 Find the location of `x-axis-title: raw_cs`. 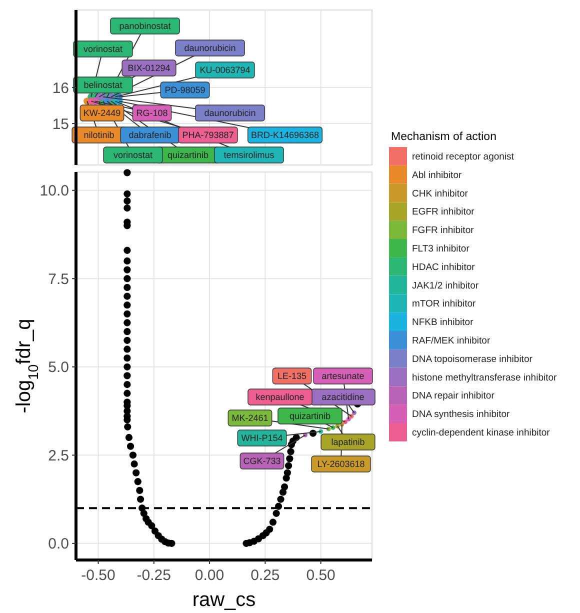

x-axis-title: raw_cs is located at coordinates (224, 600).